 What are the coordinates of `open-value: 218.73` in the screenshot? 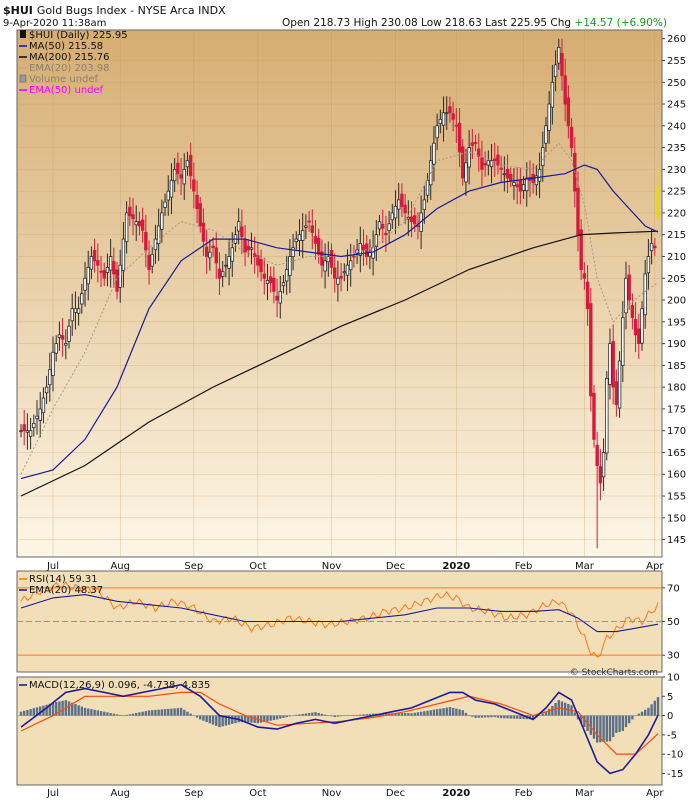 It's located at (333, 23).